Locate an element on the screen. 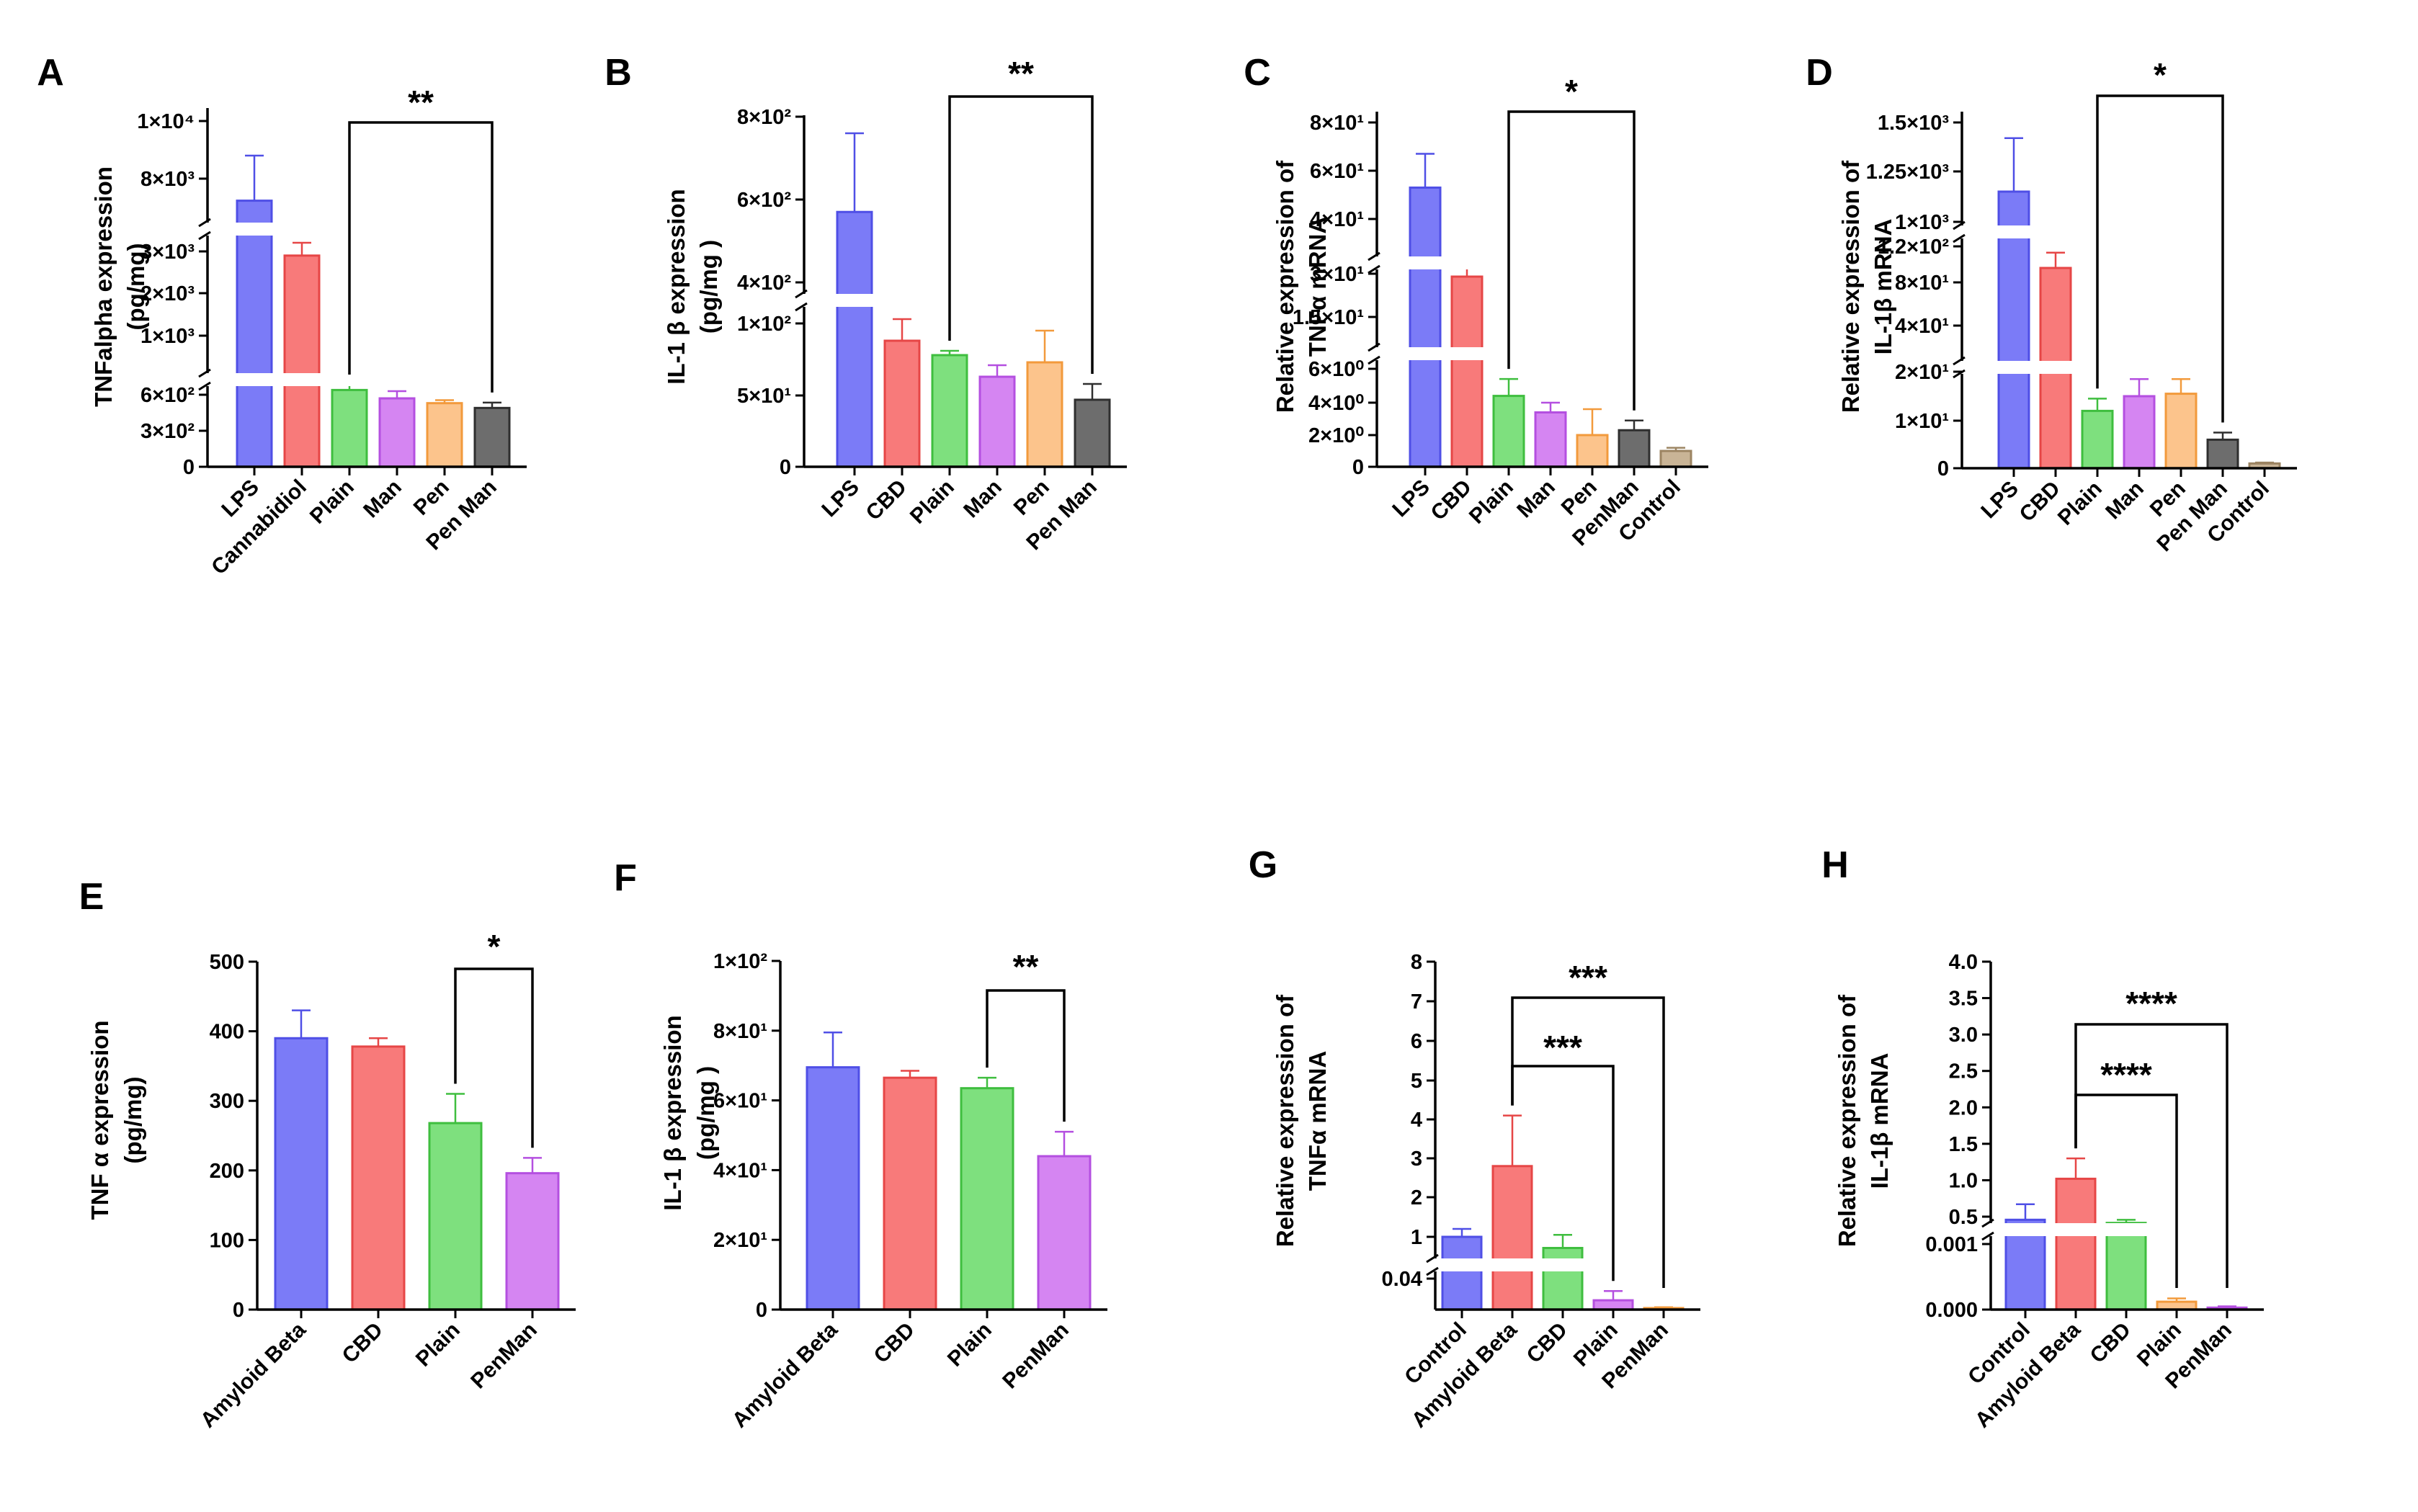 This screenshot has height=1512, width=2418. y-tick-label: 2.0 is located at coordinates (1963, 1107).